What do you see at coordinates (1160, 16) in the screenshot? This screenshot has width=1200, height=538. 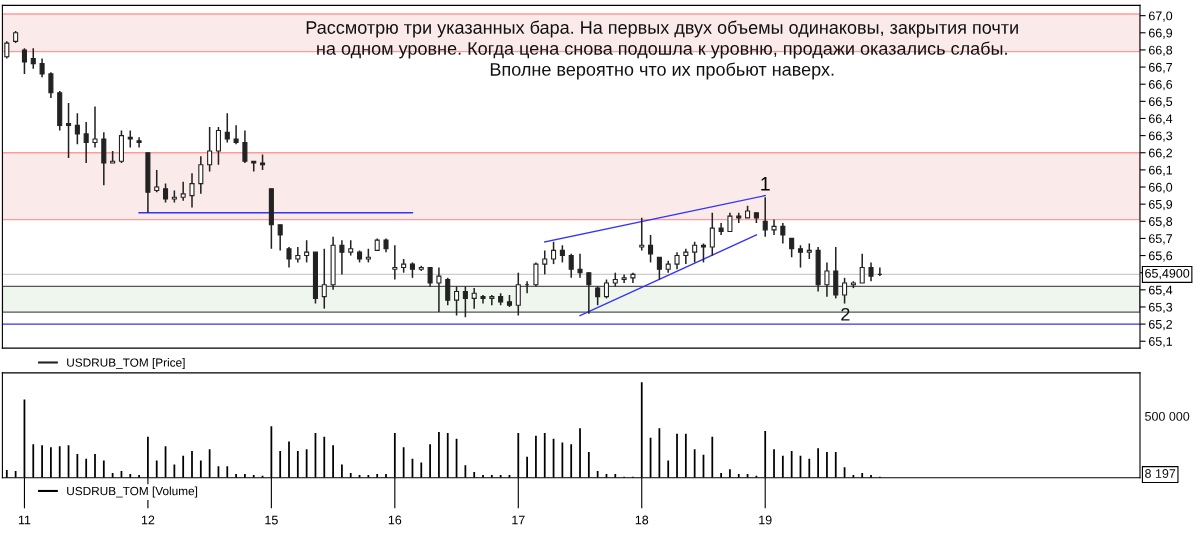 I see `y-tick-label: 67,0` at bounding box center [1160, 16].